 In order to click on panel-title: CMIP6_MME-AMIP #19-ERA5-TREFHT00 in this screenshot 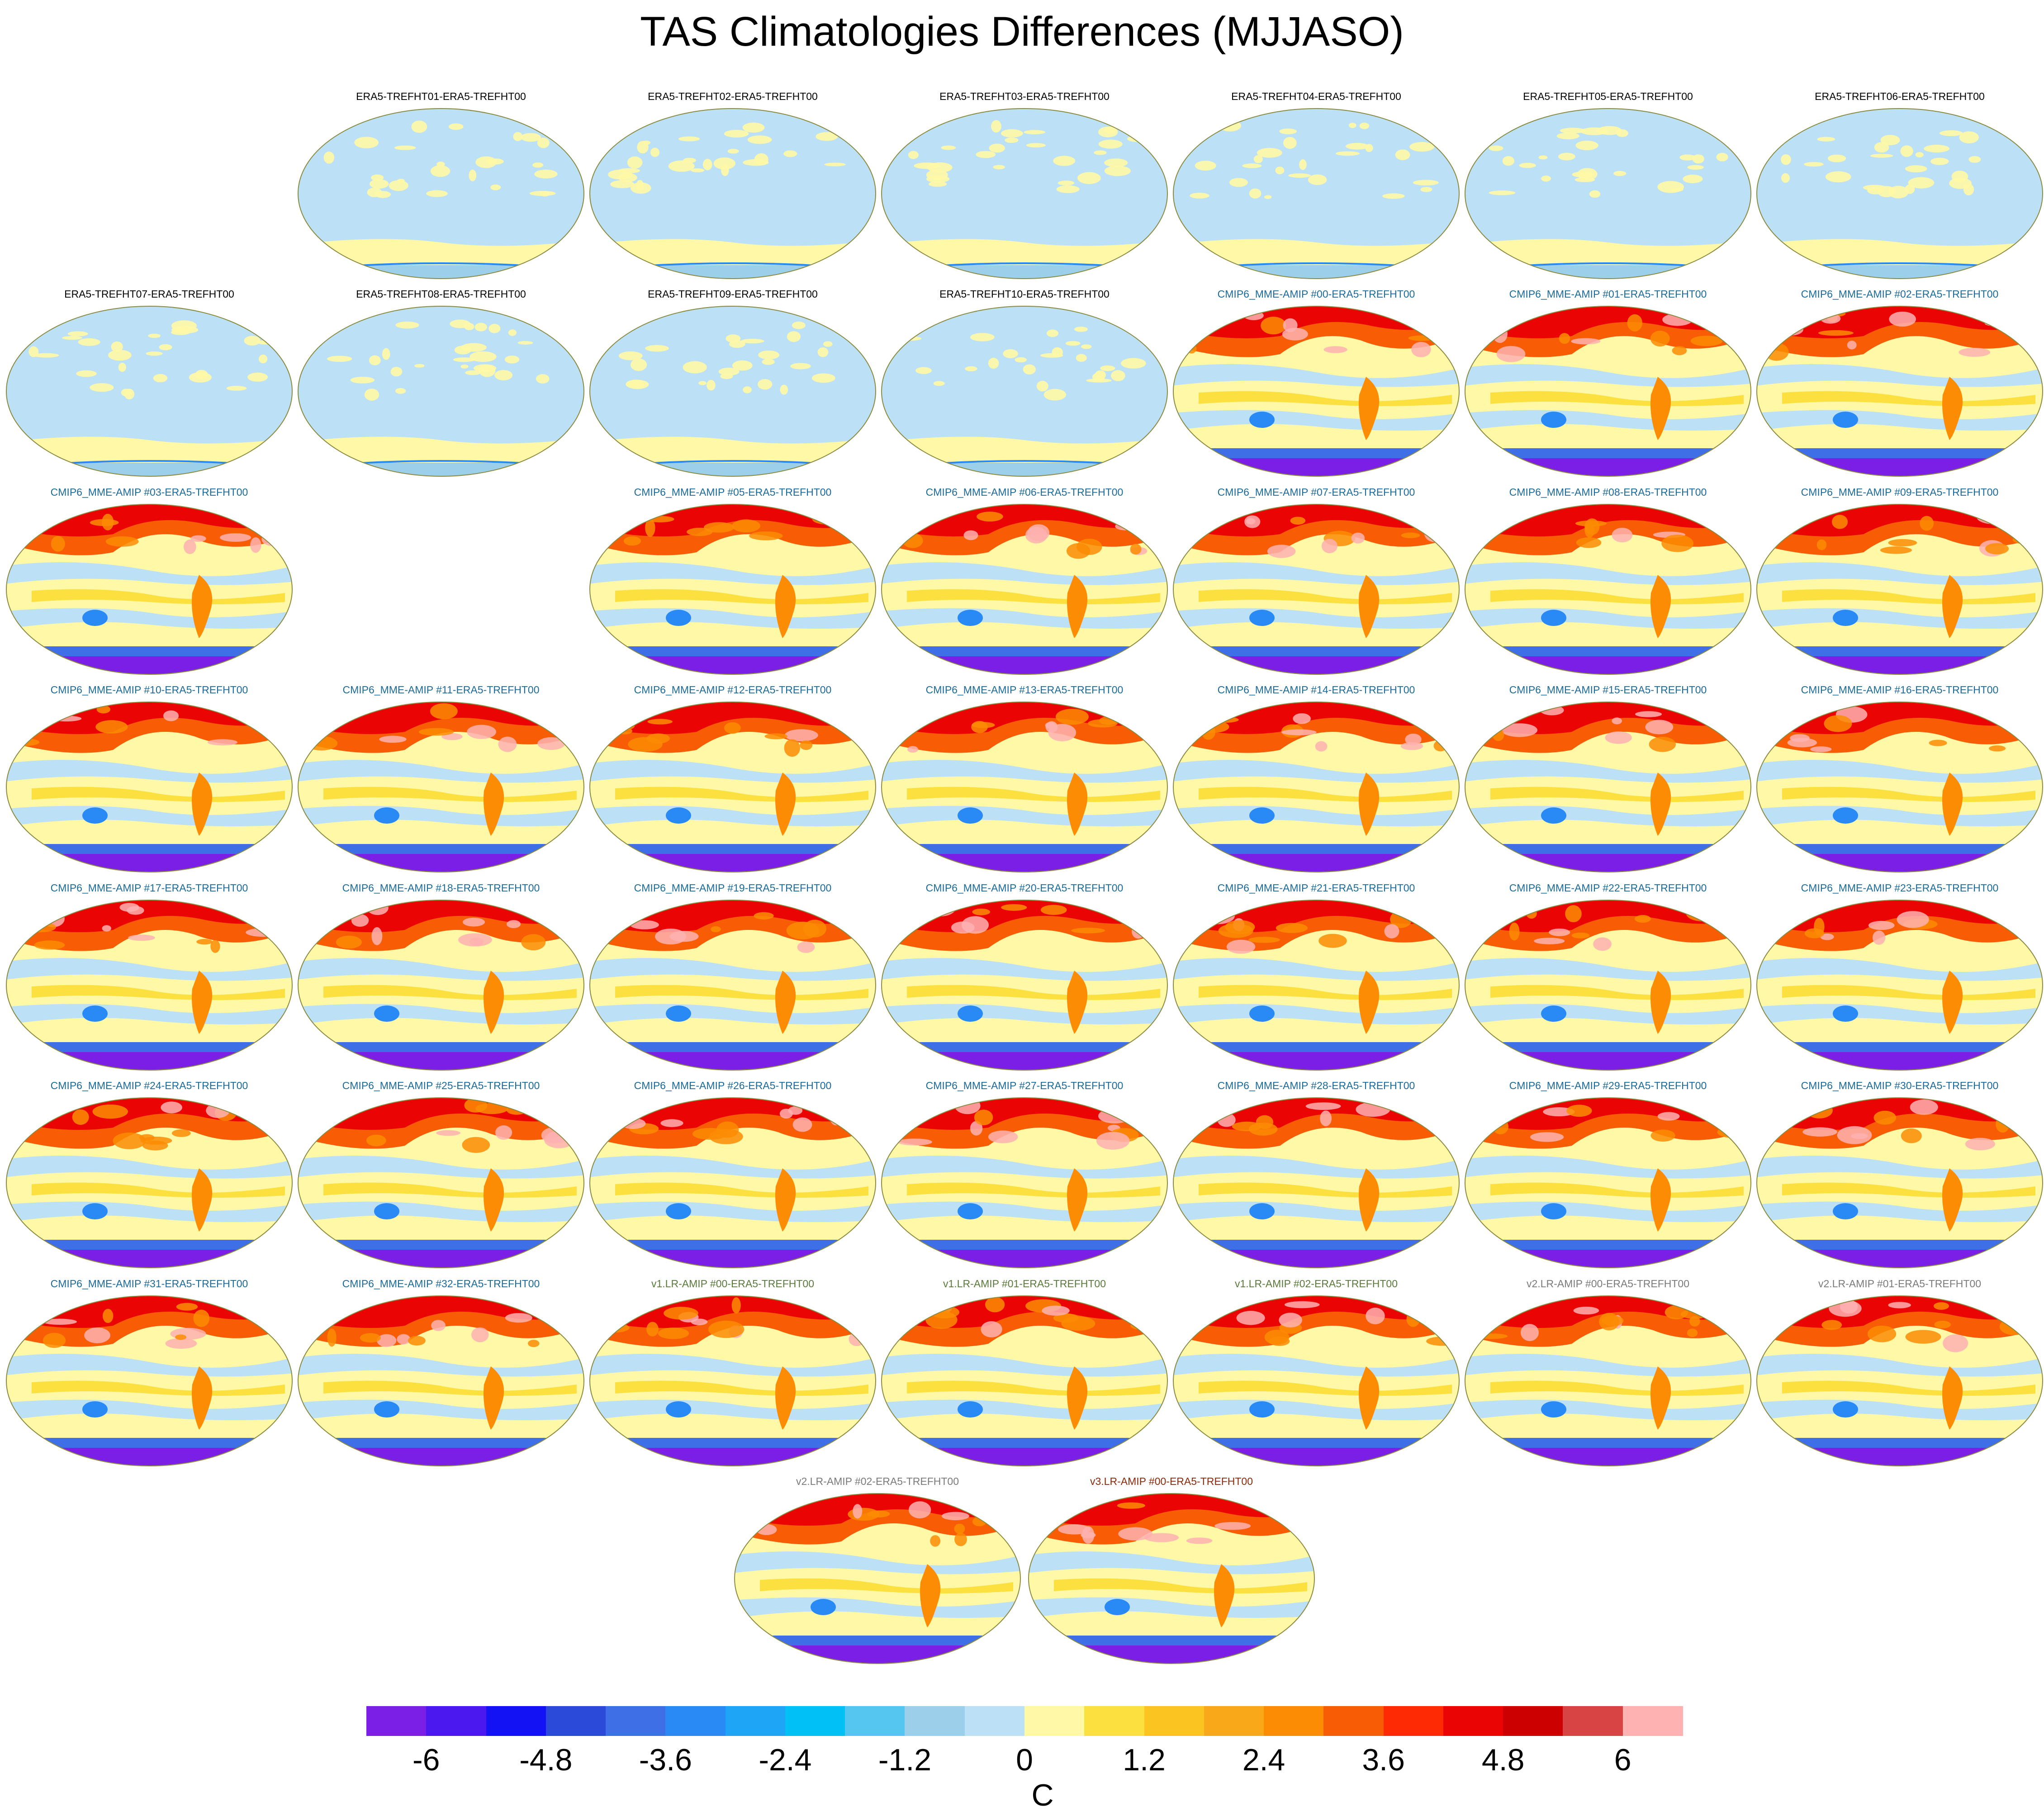, I will do `click(733, 888)`.